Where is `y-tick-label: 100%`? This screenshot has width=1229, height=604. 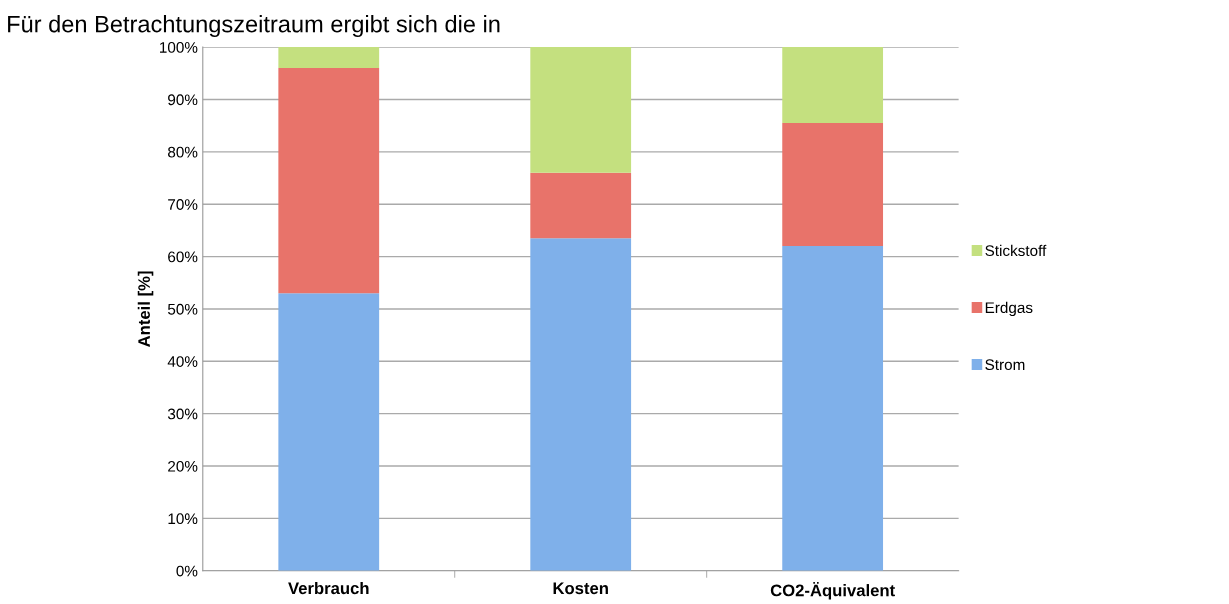
y-tick-label: 100% is located at coordinates (179, 47).